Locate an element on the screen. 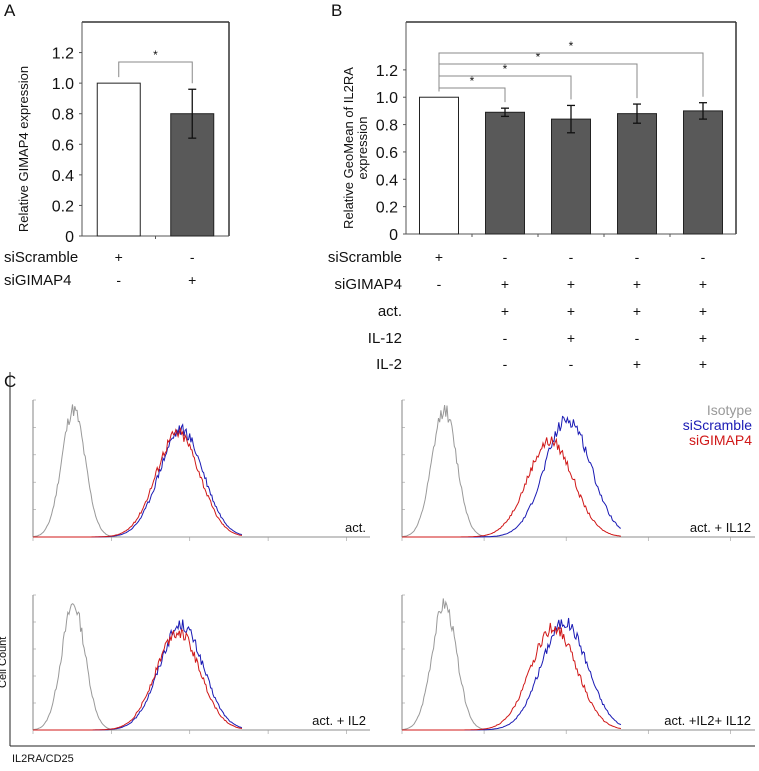 The width and height of the screenshot is (759, 771). panel-label-b: B is located at coordinates (336, 10).